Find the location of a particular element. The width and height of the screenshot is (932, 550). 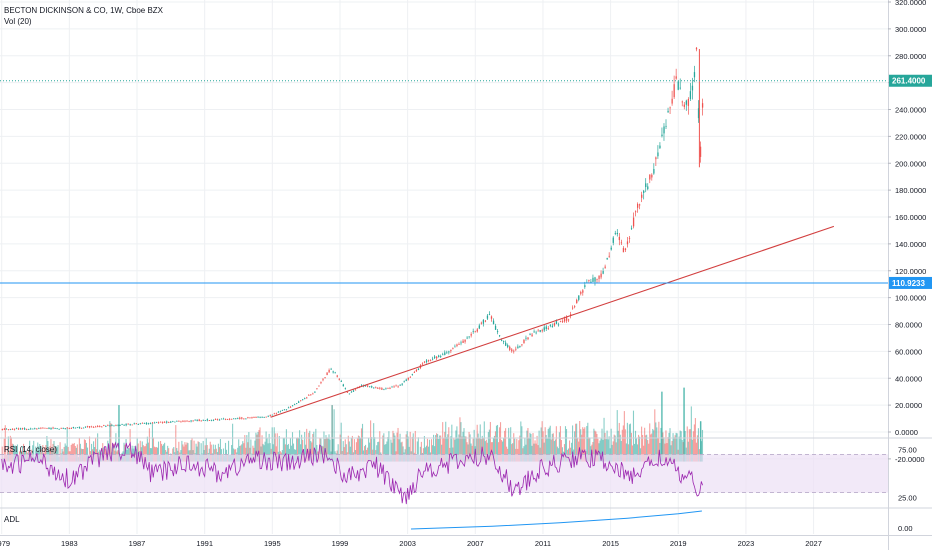

rsi-pane is located at coordinates (466, 471).